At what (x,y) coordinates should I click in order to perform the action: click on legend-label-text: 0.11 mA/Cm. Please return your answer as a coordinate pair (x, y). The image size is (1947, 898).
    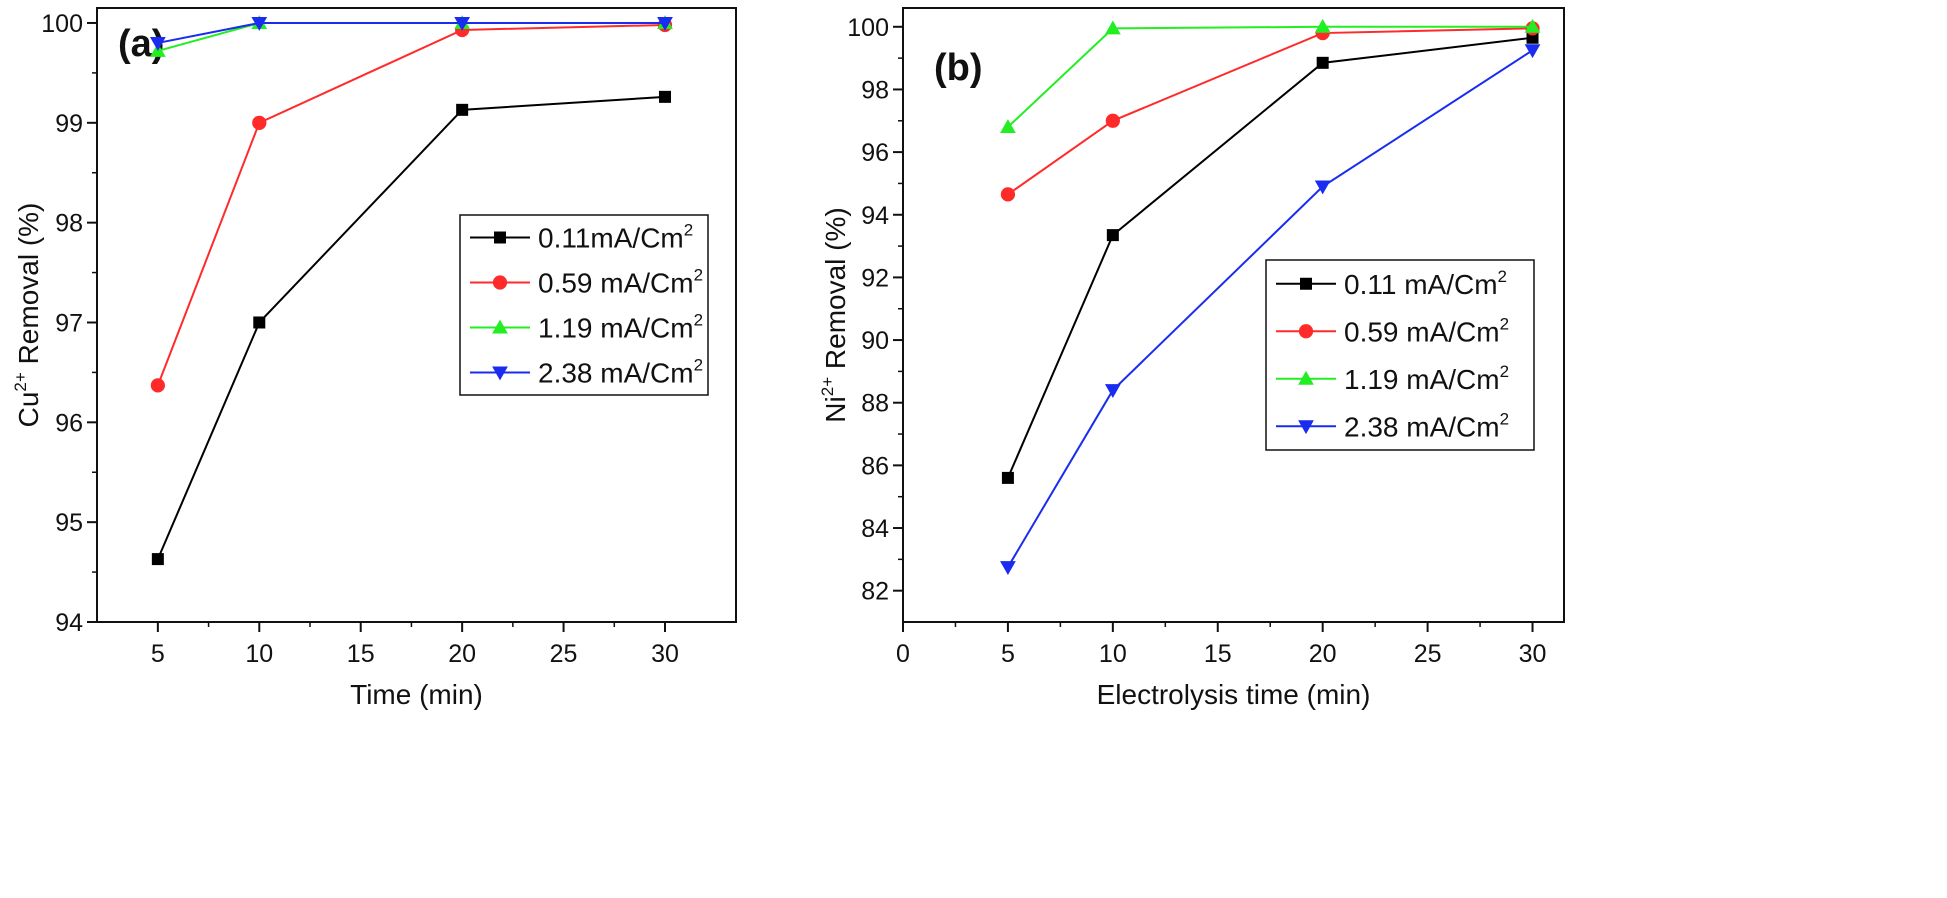
    Looking at the image, I should click on (1421, 284).